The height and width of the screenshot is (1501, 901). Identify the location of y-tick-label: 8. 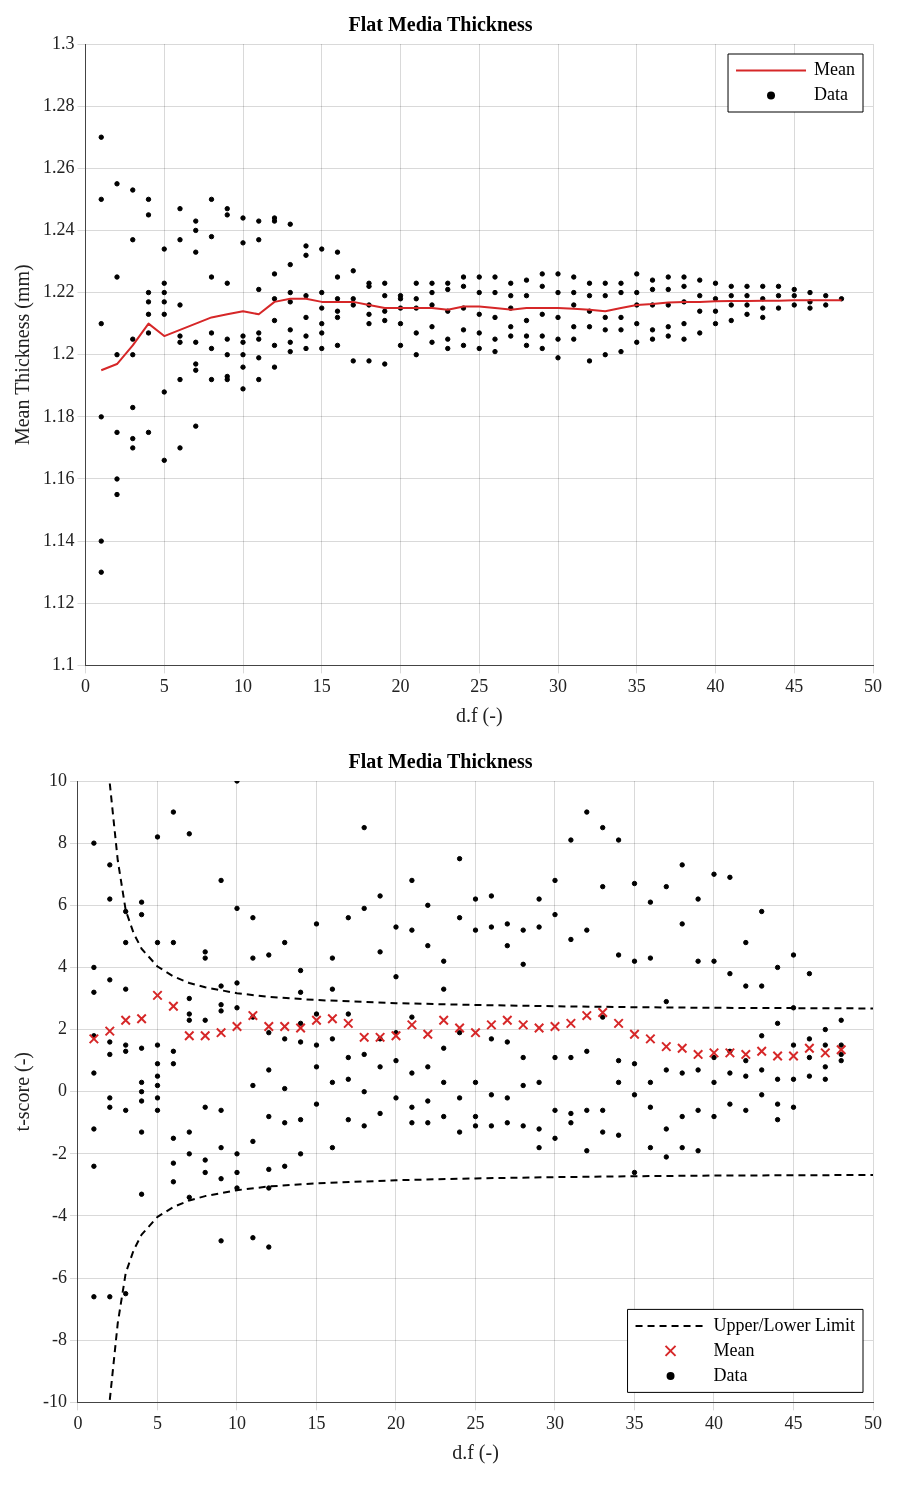
(62, 841).